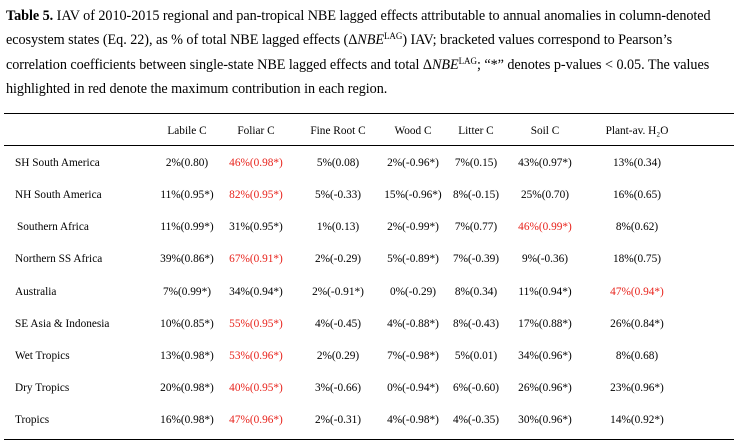  I want to click on table-cell-max: 46%(0.99*), so click(545, 227).